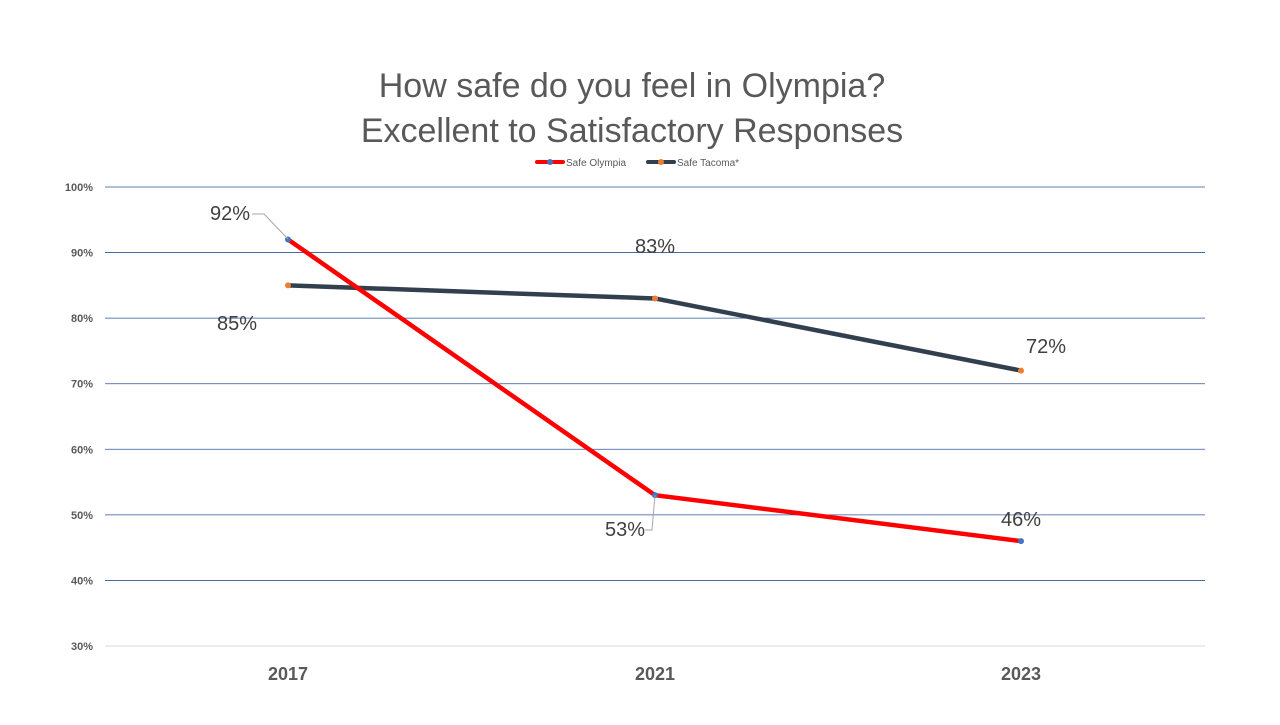 The width and height of the screenshot is (1280, 725). Describe the element at coordinates (82, 581) in the screenshot. I see `y-tick-label: 40%` at that location.